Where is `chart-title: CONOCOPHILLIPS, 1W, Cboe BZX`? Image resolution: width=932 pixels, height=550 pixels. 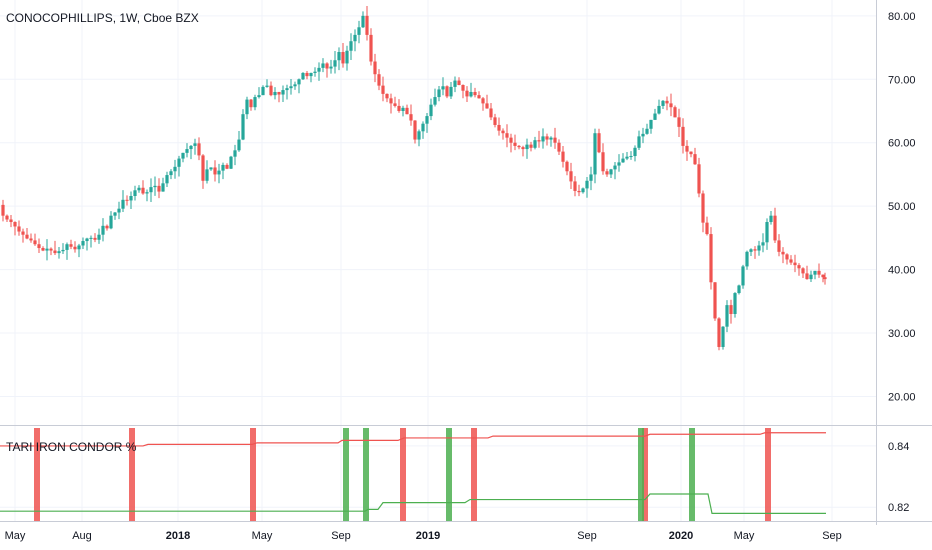 chart-title: CONOCOPHILLIPS, 1W, Cboe BZX is located at coordinates (102, 18).